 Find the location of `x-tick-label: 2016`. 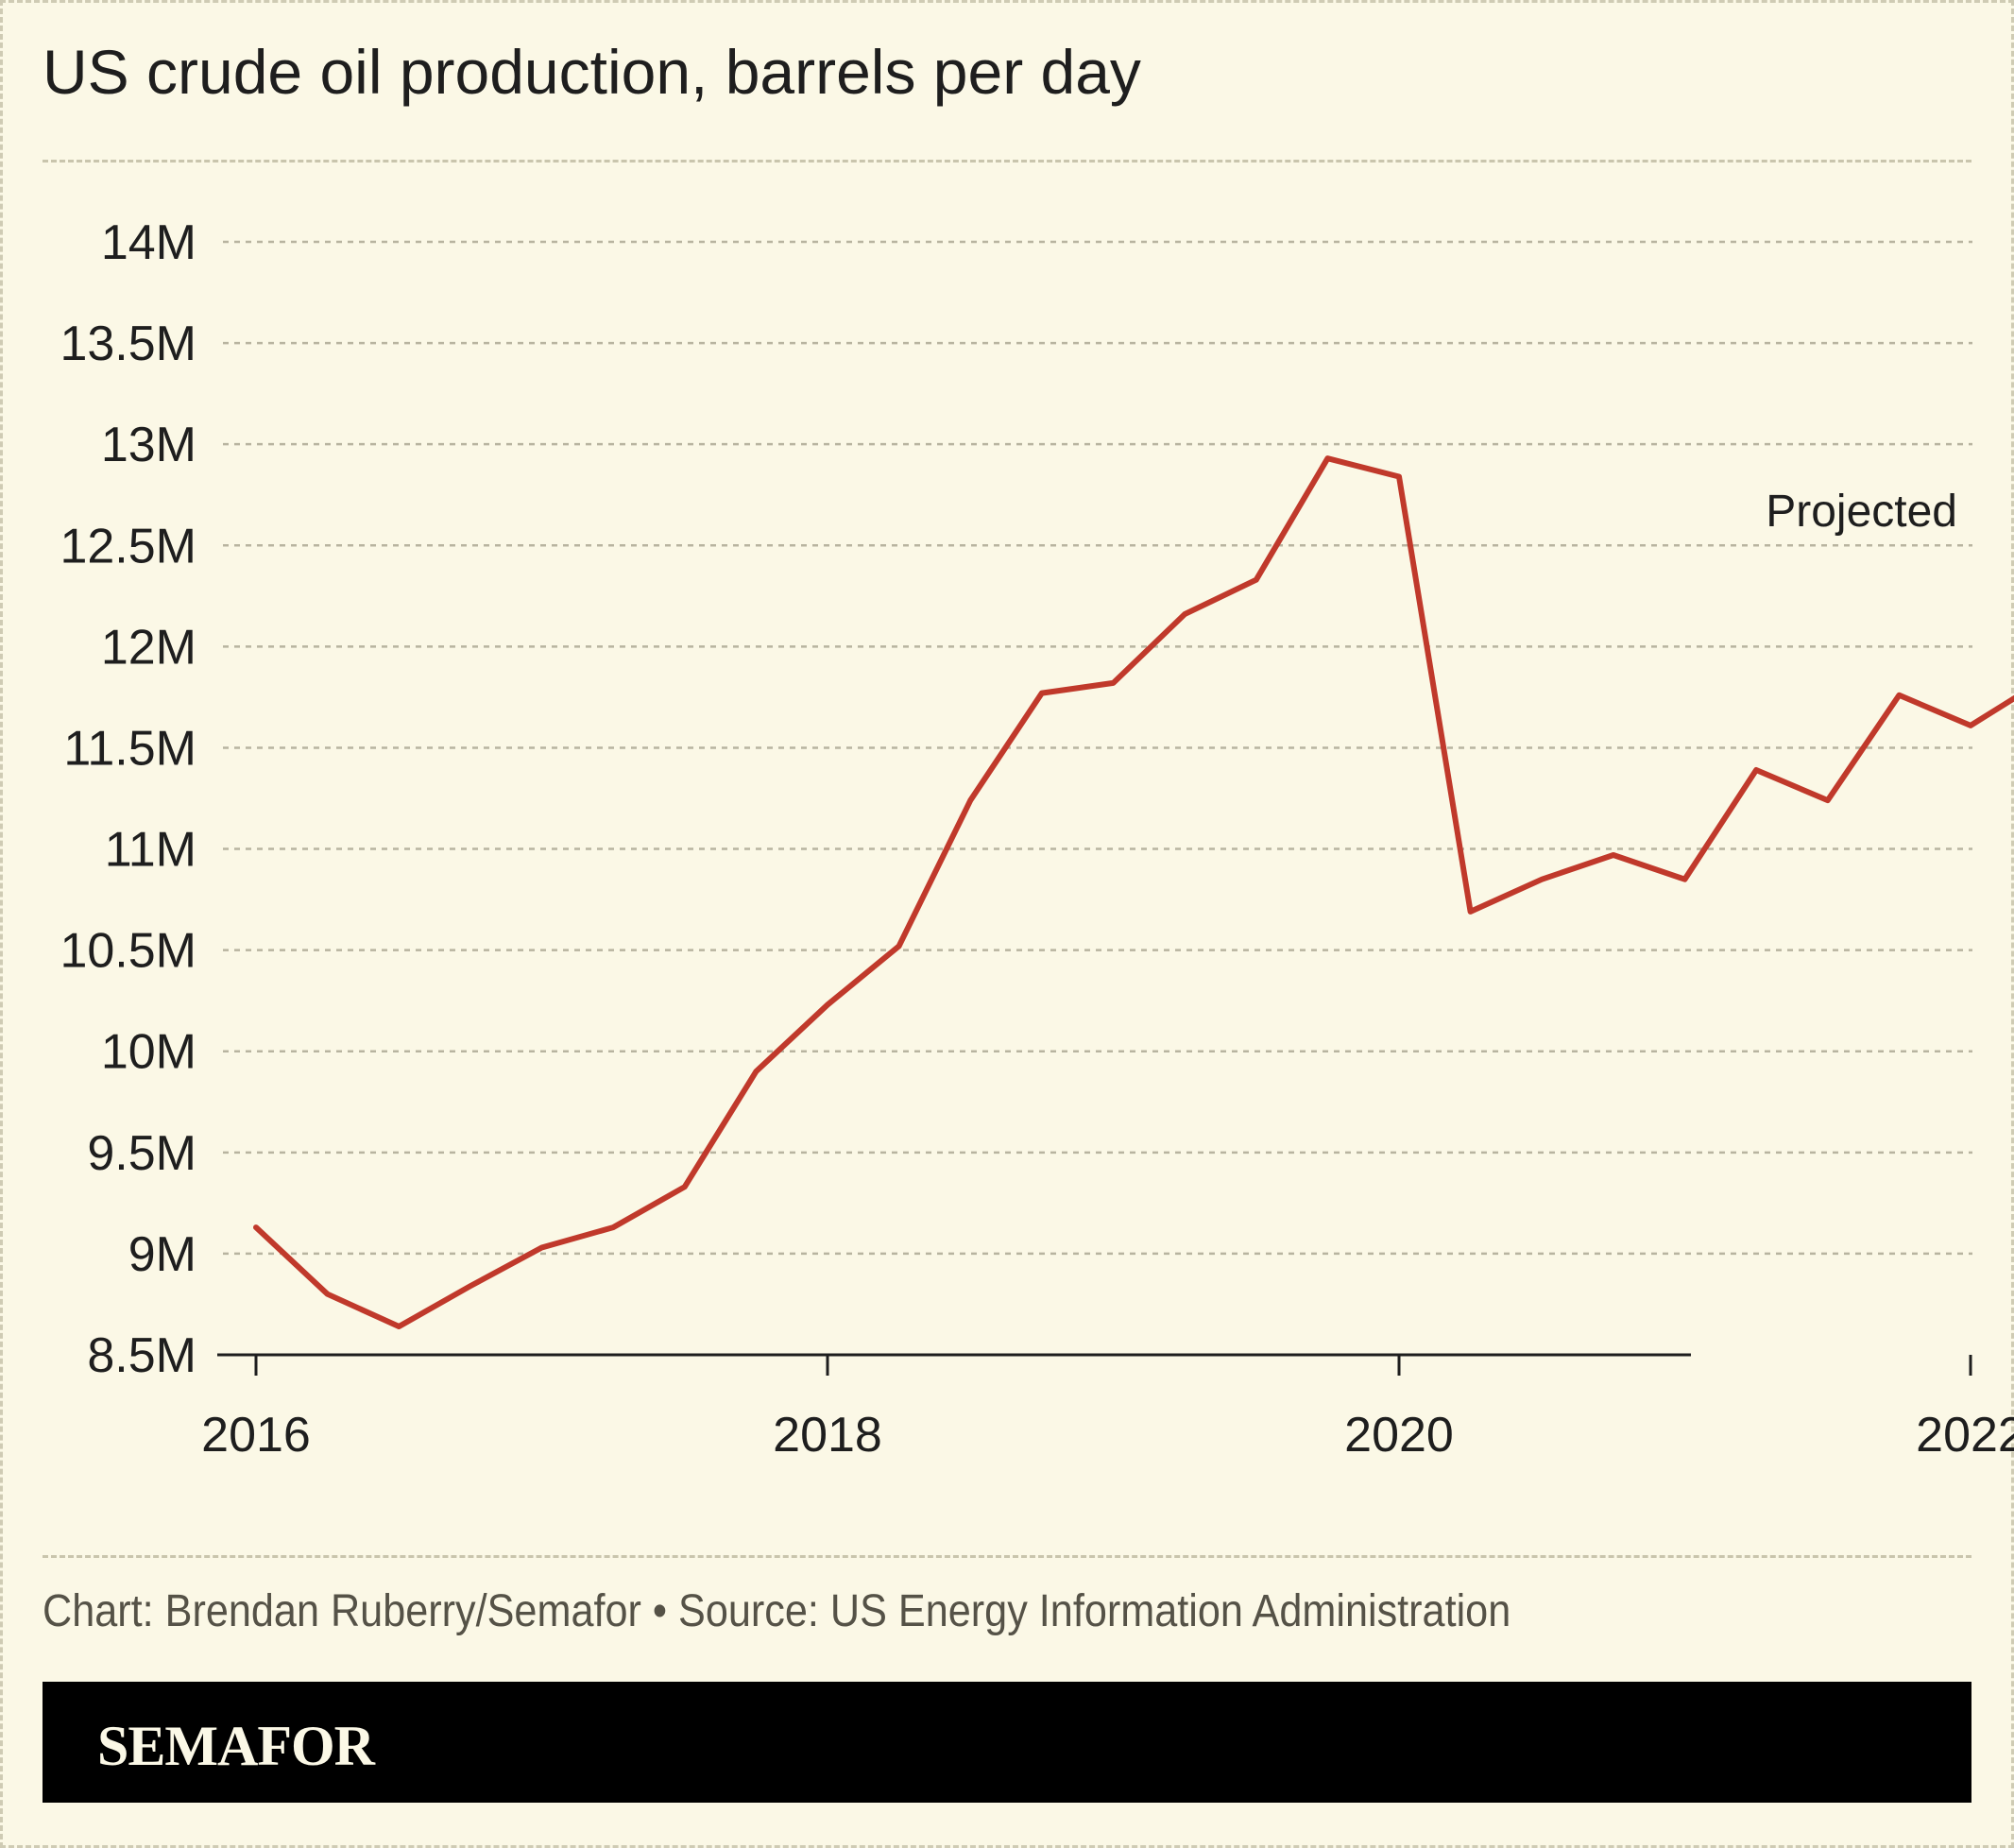

x-tick-label: 2016 is located at coordinates (256, 1436).